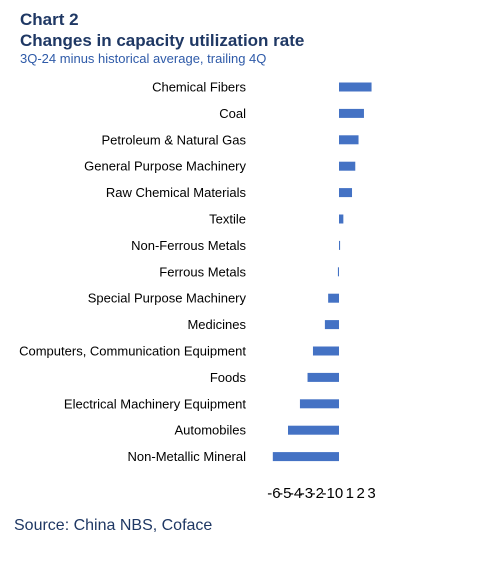  I want to click on x-tick-label: -3, so click(306, 493).